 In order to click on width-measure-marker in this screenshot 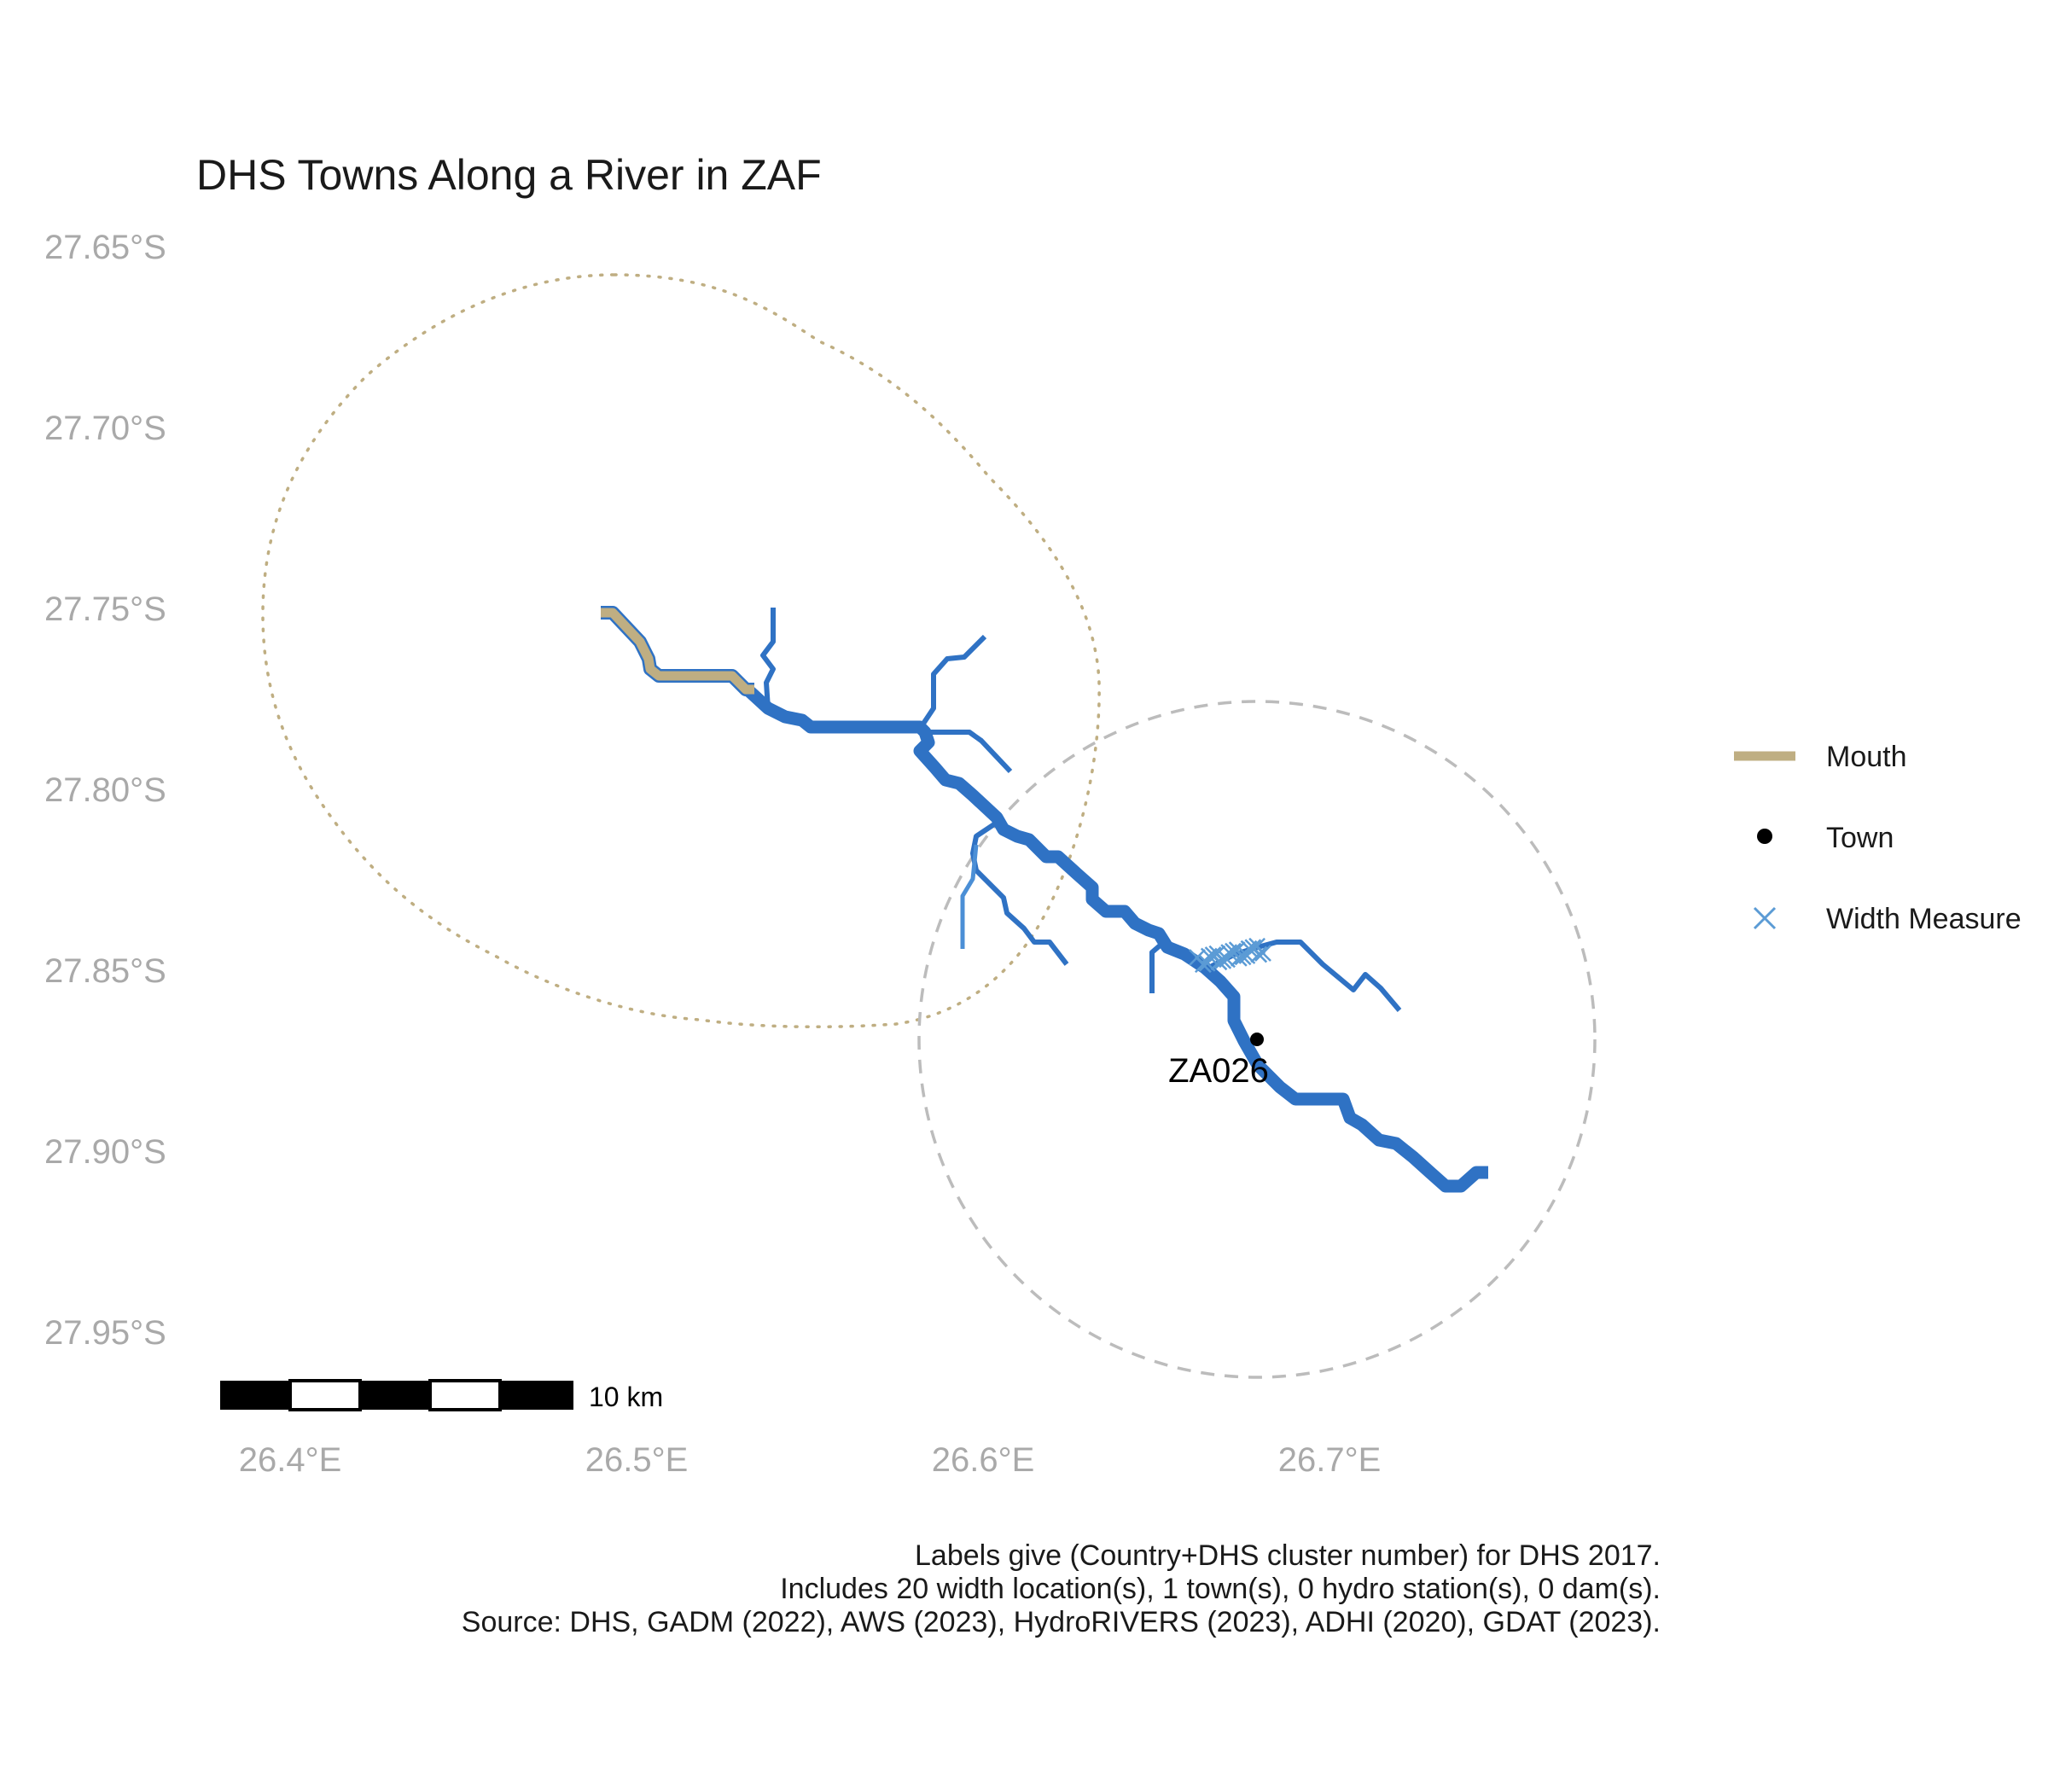, I will do `click(1262, 954)`.